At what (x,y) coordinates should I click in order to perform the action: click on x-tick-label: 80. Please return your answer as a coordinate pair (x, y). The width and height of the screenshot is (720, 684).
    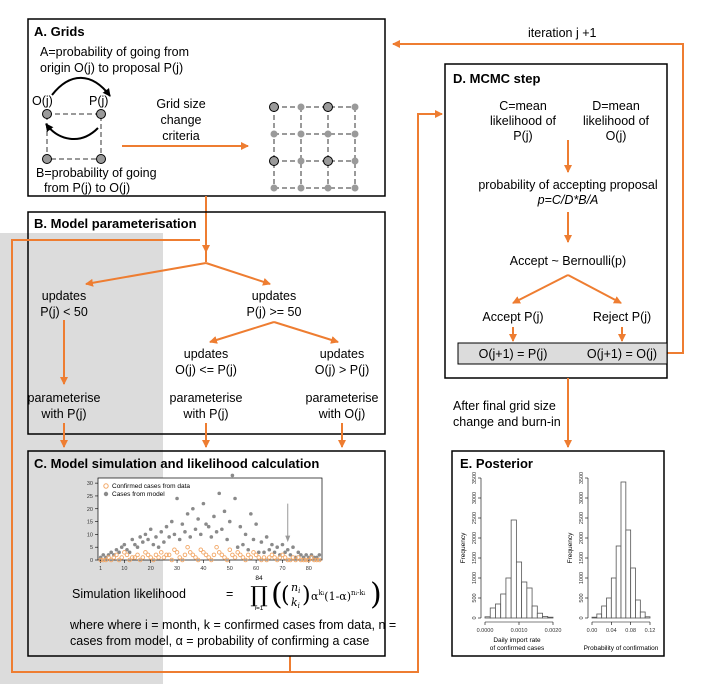
    Looking at the image, I should click on (309, 569).